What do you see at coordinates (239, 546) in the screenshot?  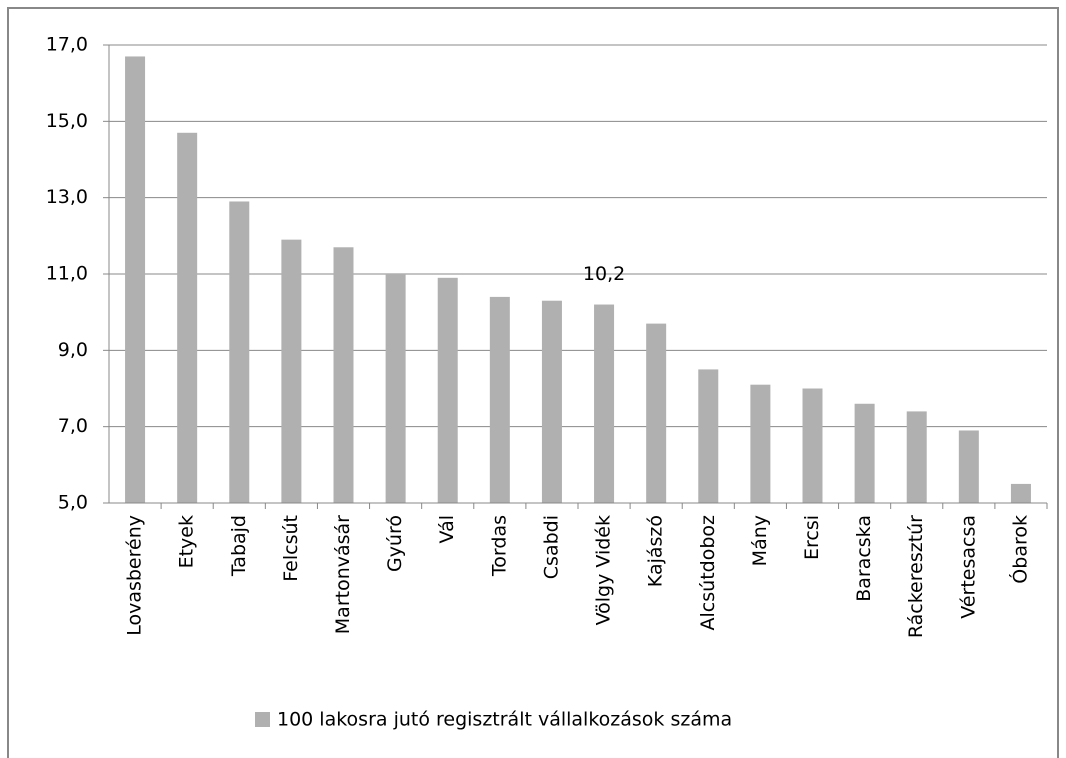 I see `x-tick-label: Tabajd` at bounding box center [239, 546].